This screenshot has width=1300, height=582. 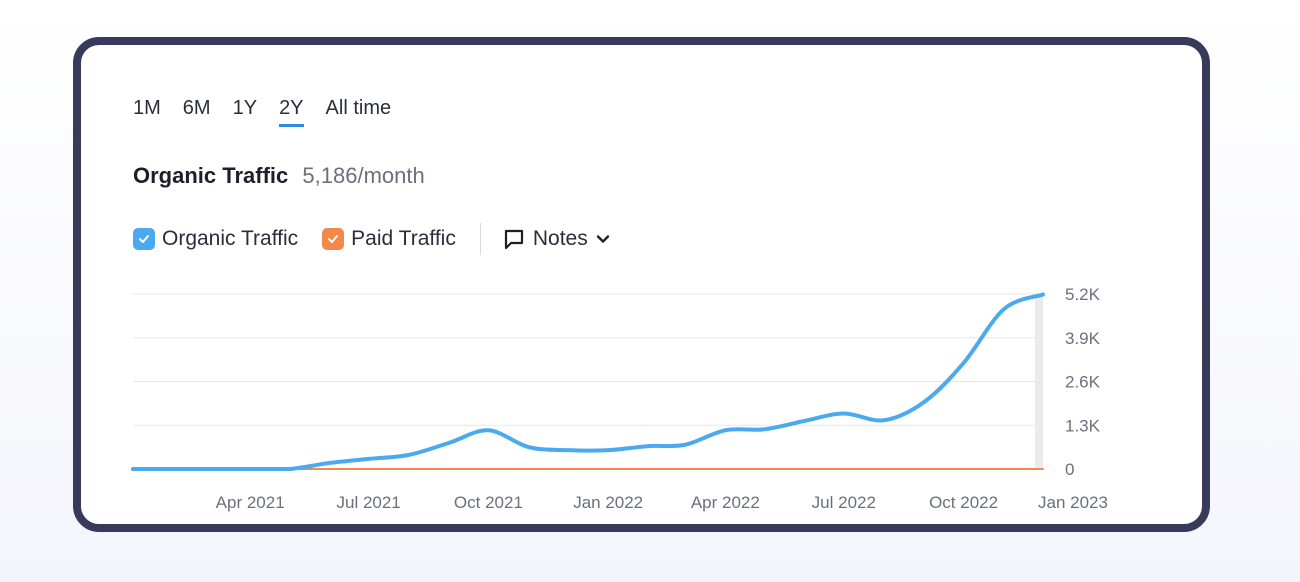 I want to click on y-tick-label: 3.9K, so click(x=1083, y=338).